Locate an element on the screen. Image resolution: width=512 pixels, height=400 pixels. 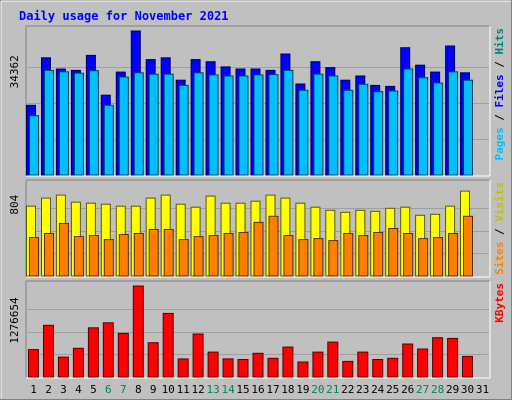
legend-files: Files is located at coordinates (499, 90).